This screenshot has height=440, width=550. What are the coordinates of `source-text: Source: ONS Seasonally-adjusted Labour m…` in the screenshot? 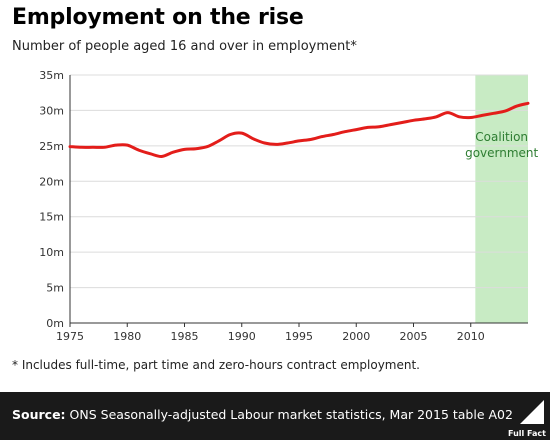 It's located at (262, 414).